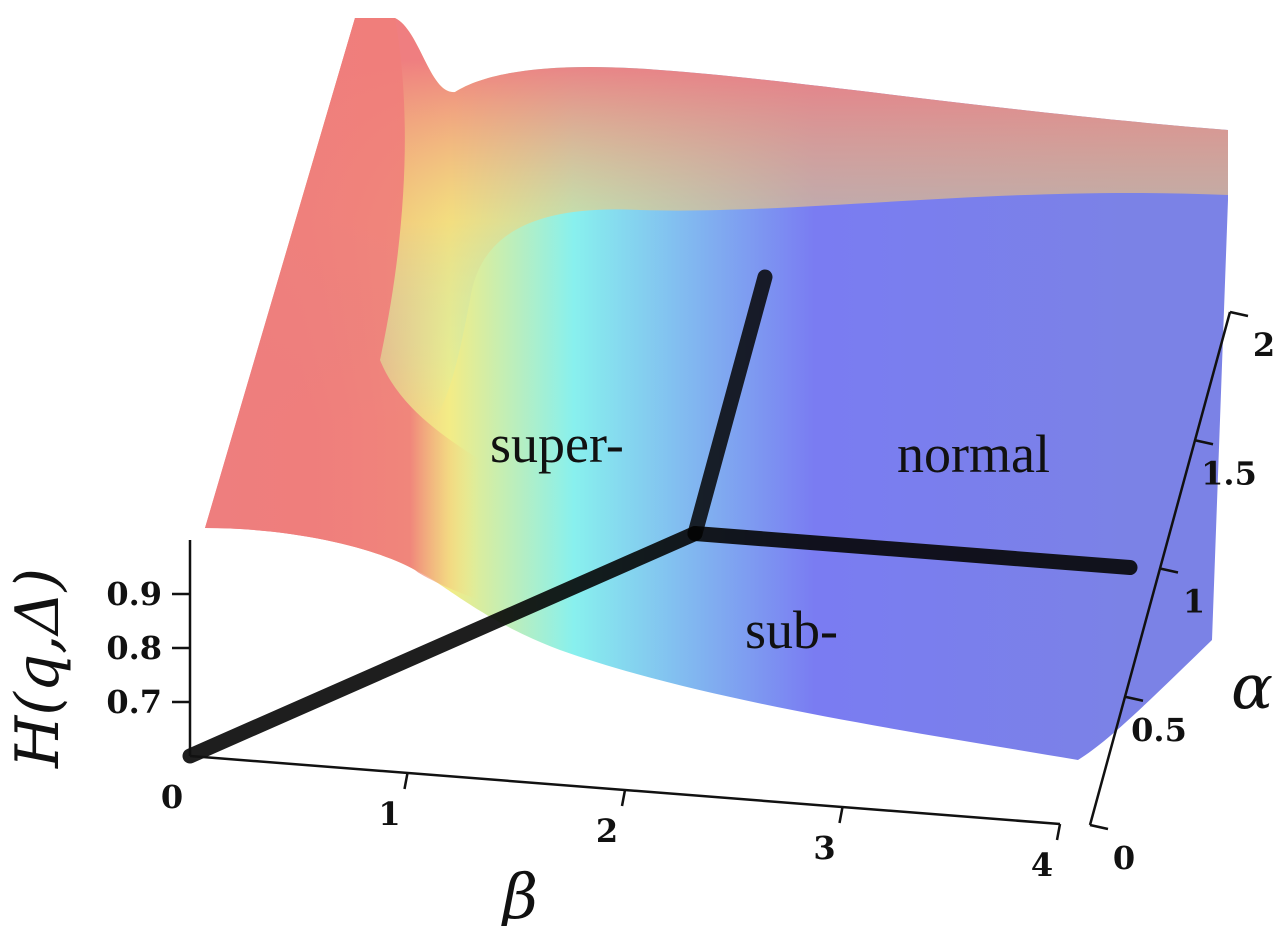 This screenshot has height=926, width=1283. Describe the element at coordinates (134, 594) in the screenshot. I see `z-tick-label: 0.9` at that location.